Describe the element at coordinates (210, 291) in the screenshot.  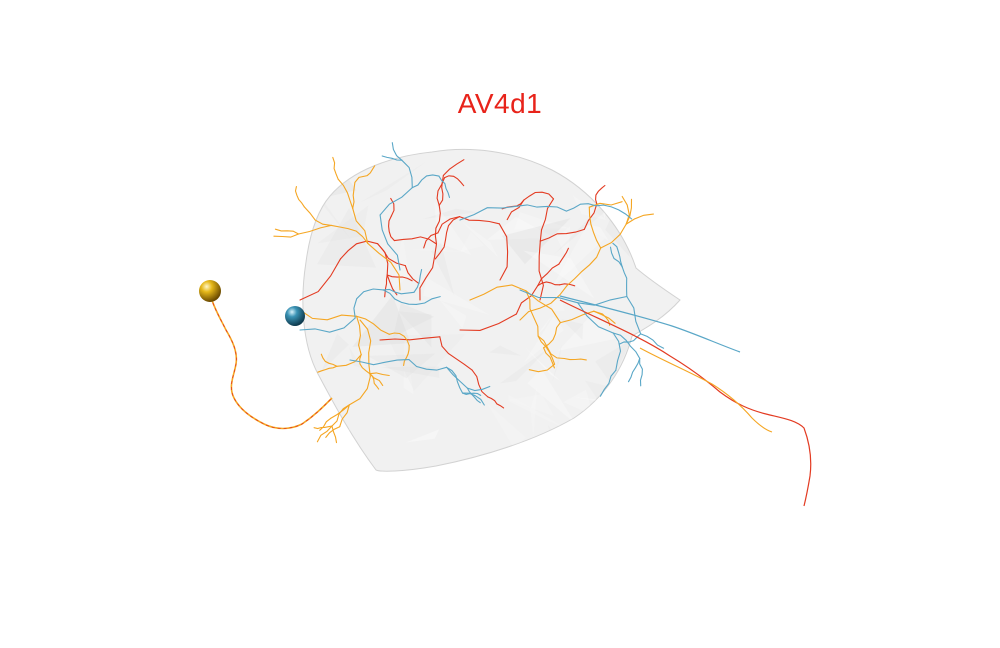
I see `soma-gold` at that location.